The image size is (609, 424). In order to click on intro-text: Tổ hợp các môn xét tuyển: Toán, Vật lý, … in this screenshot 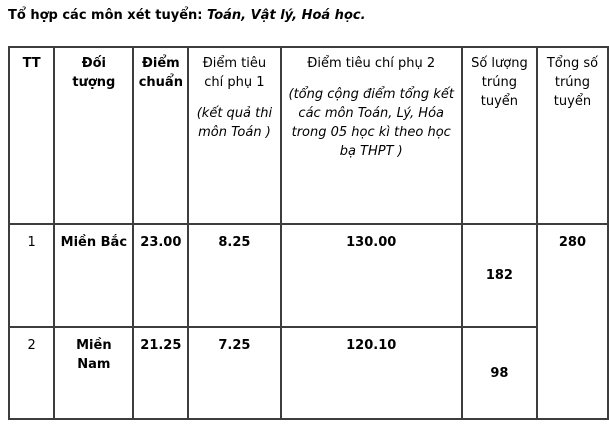, I will do `click(308, 16)`.